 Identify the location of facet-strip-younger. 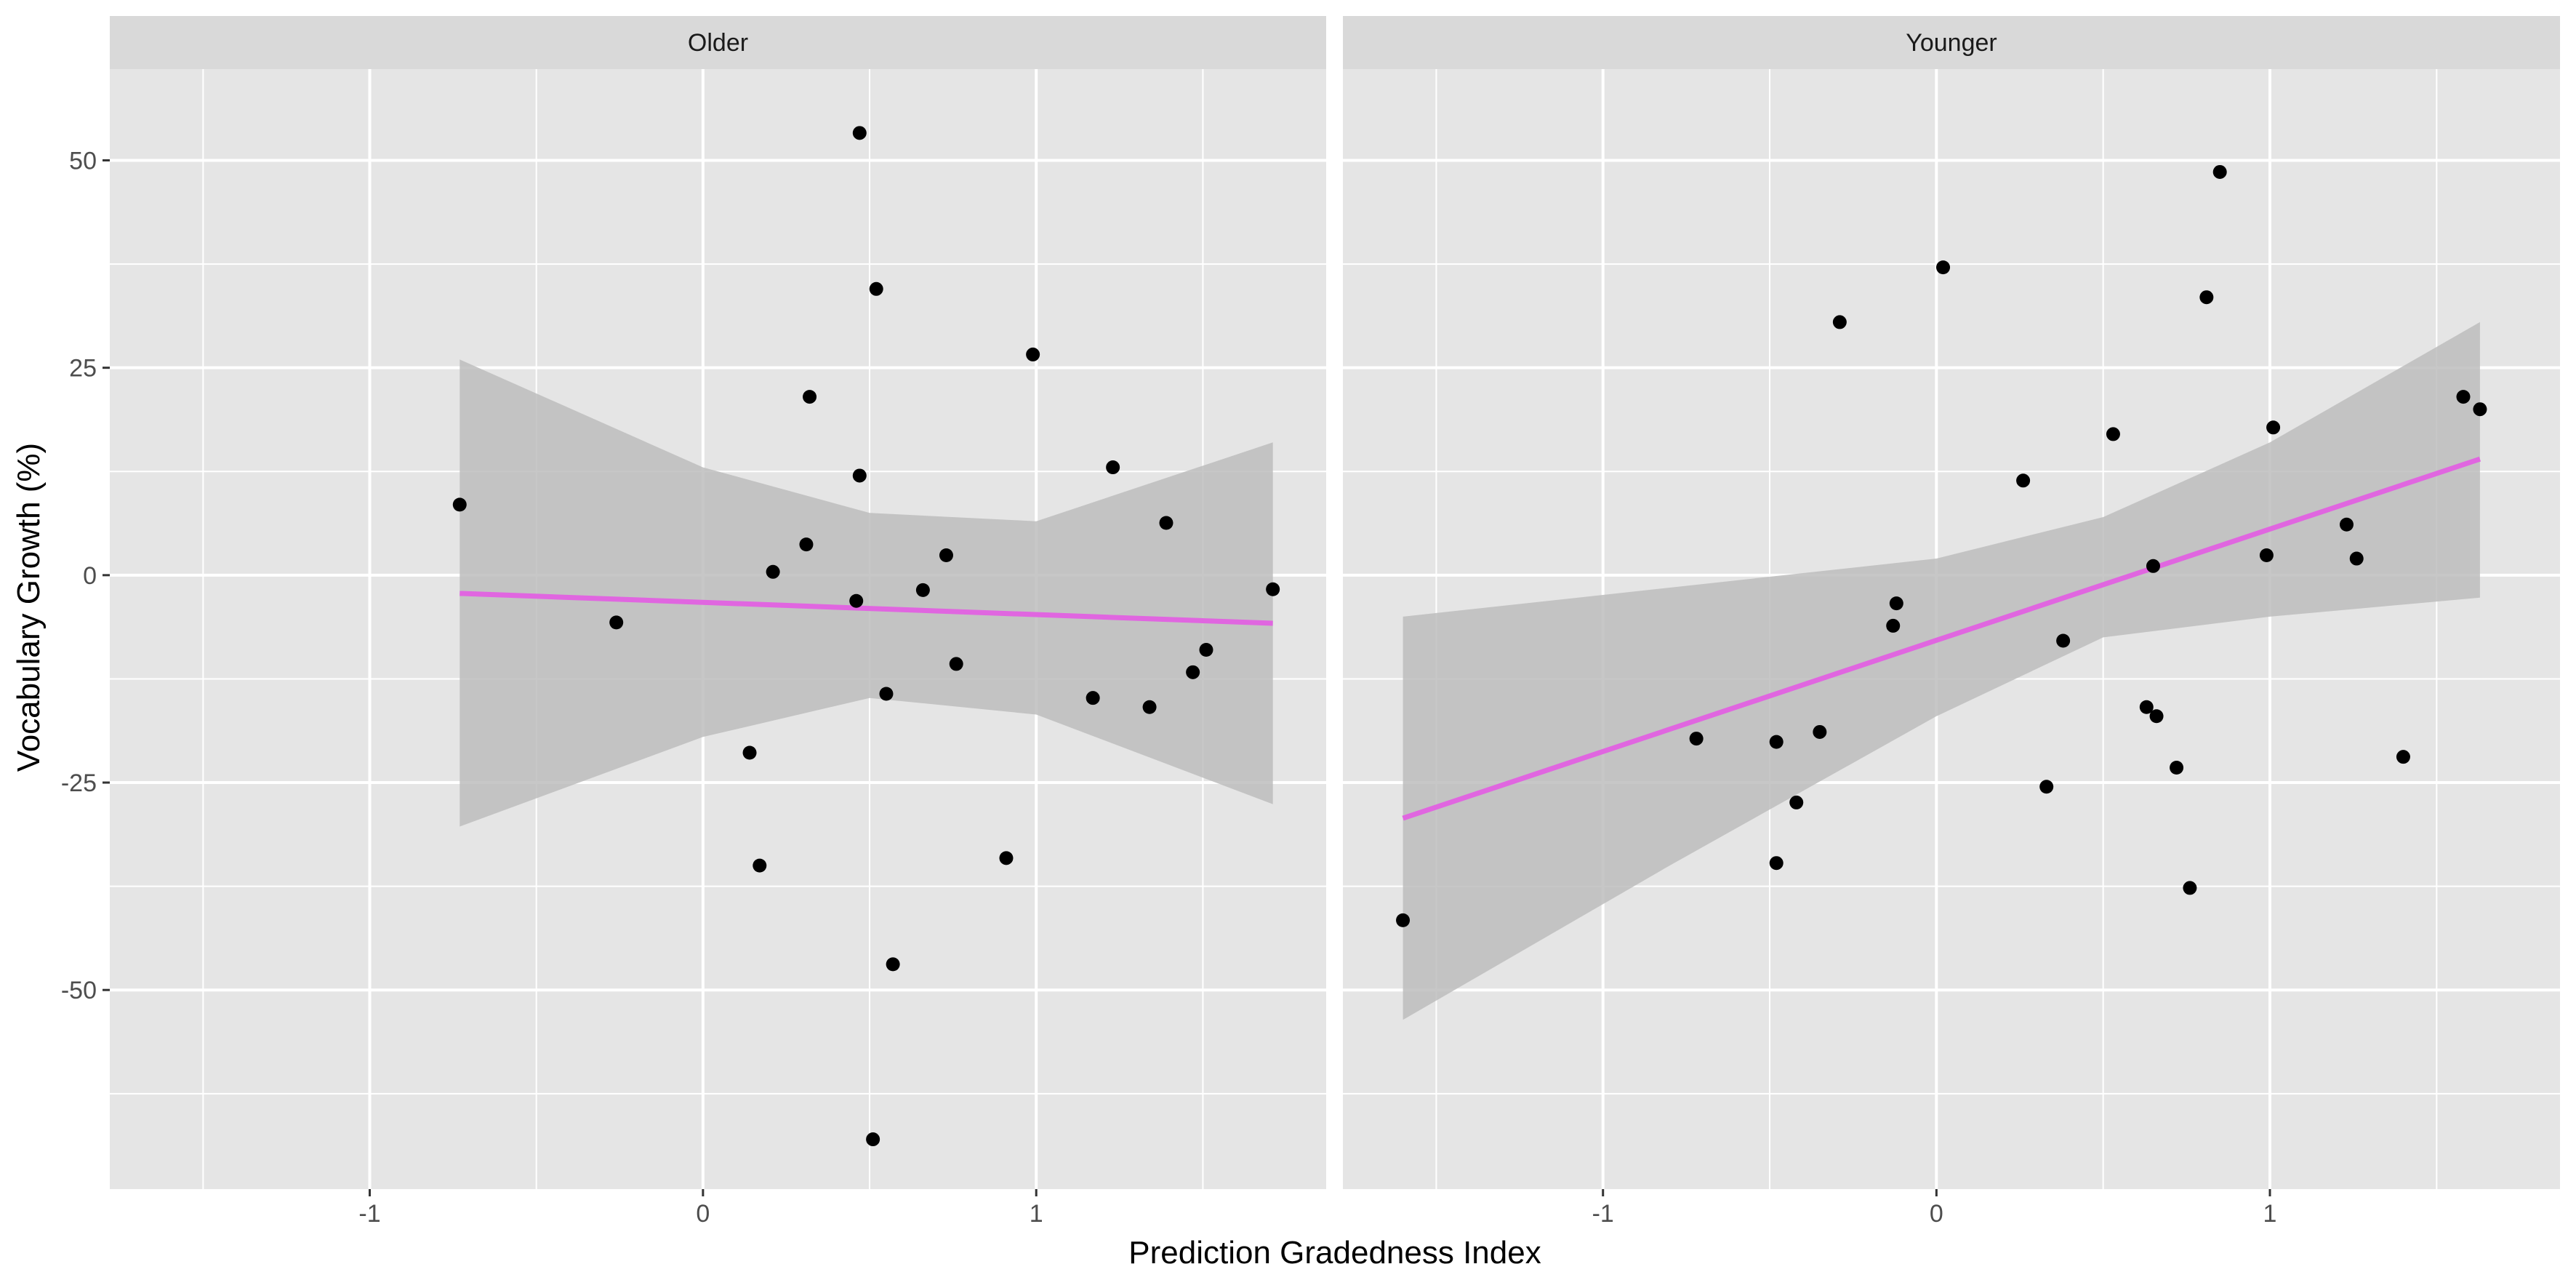
(1951, 42).